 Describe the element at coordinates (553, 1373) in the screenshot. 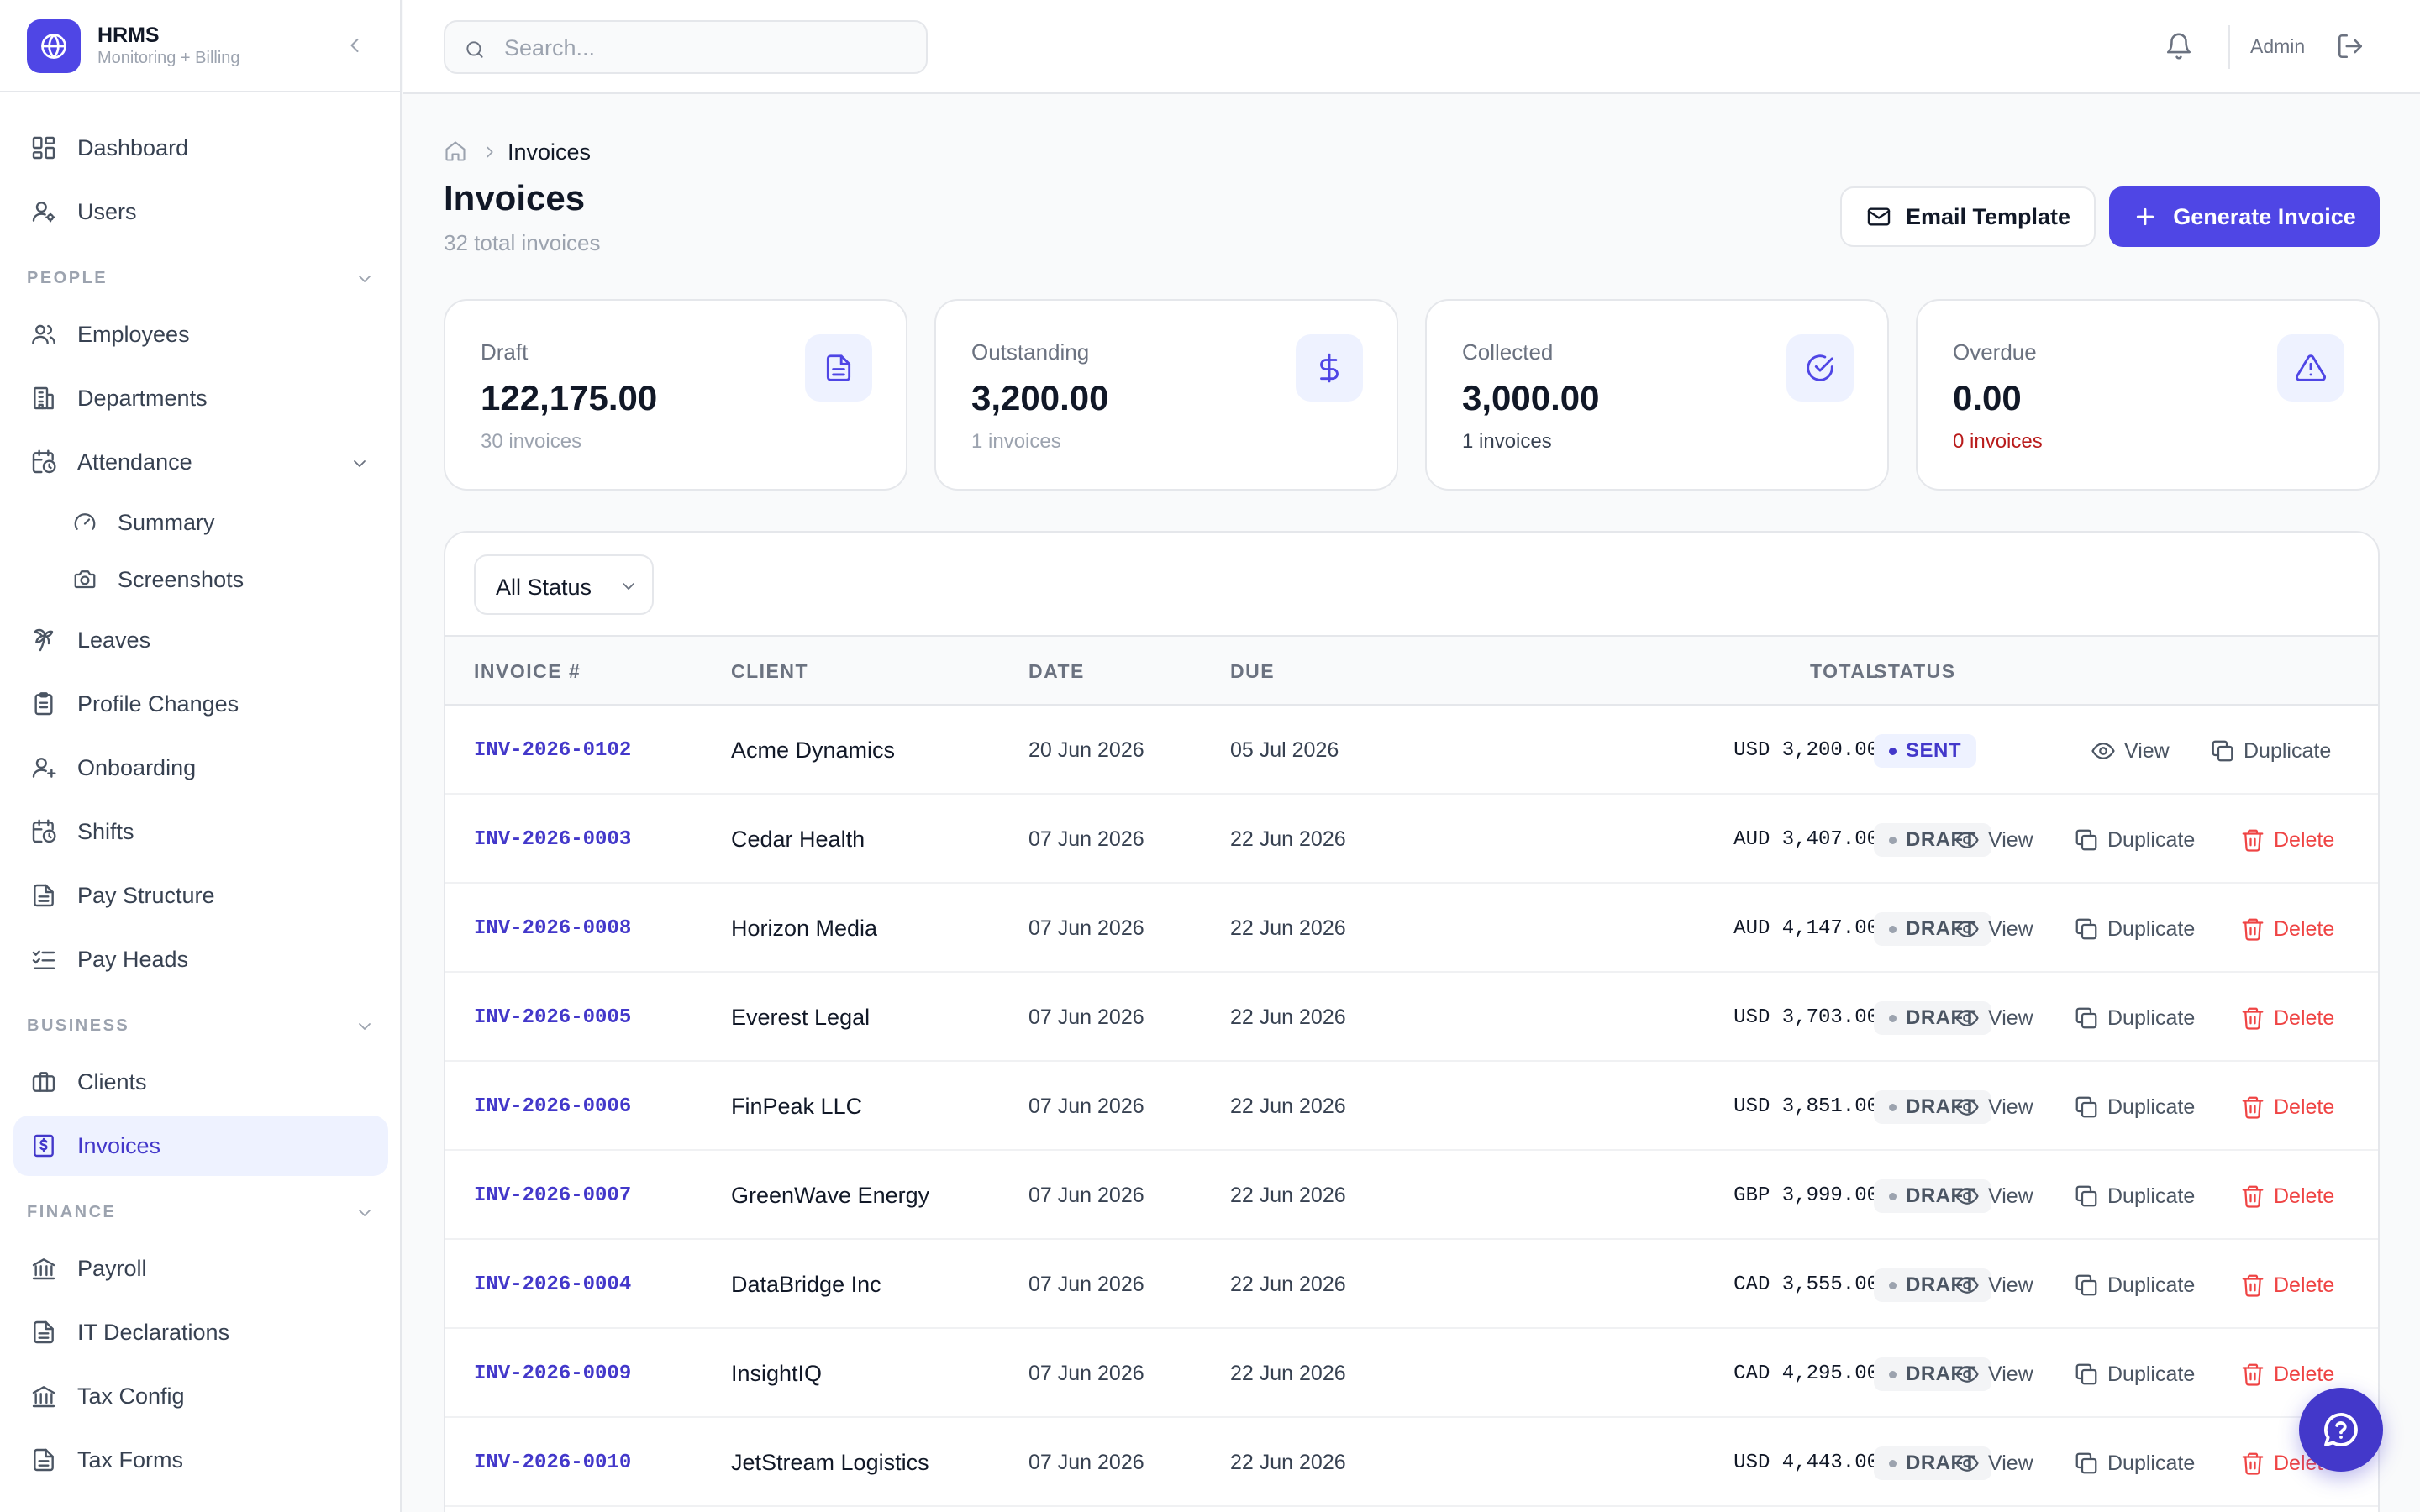

I see `invoice-number-link: INV-2026-0009` at that location.